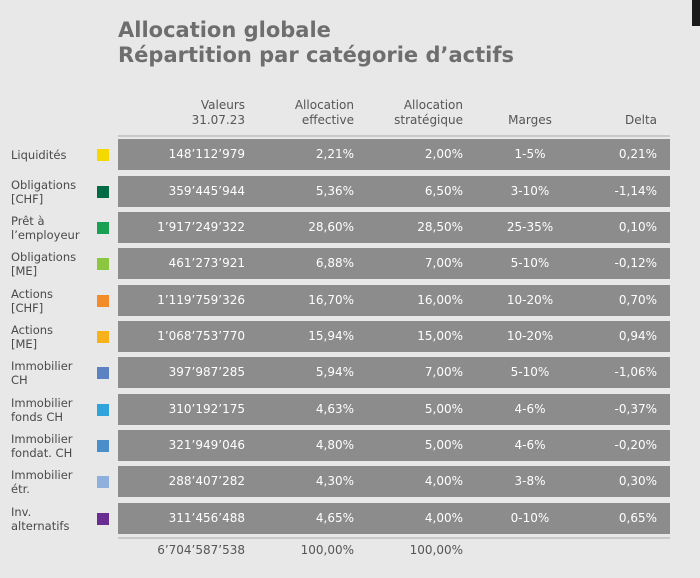  Describe the element at coordinates (37, 416) in the screenshot. I see `row-label-line2: fonds CH` at that location.